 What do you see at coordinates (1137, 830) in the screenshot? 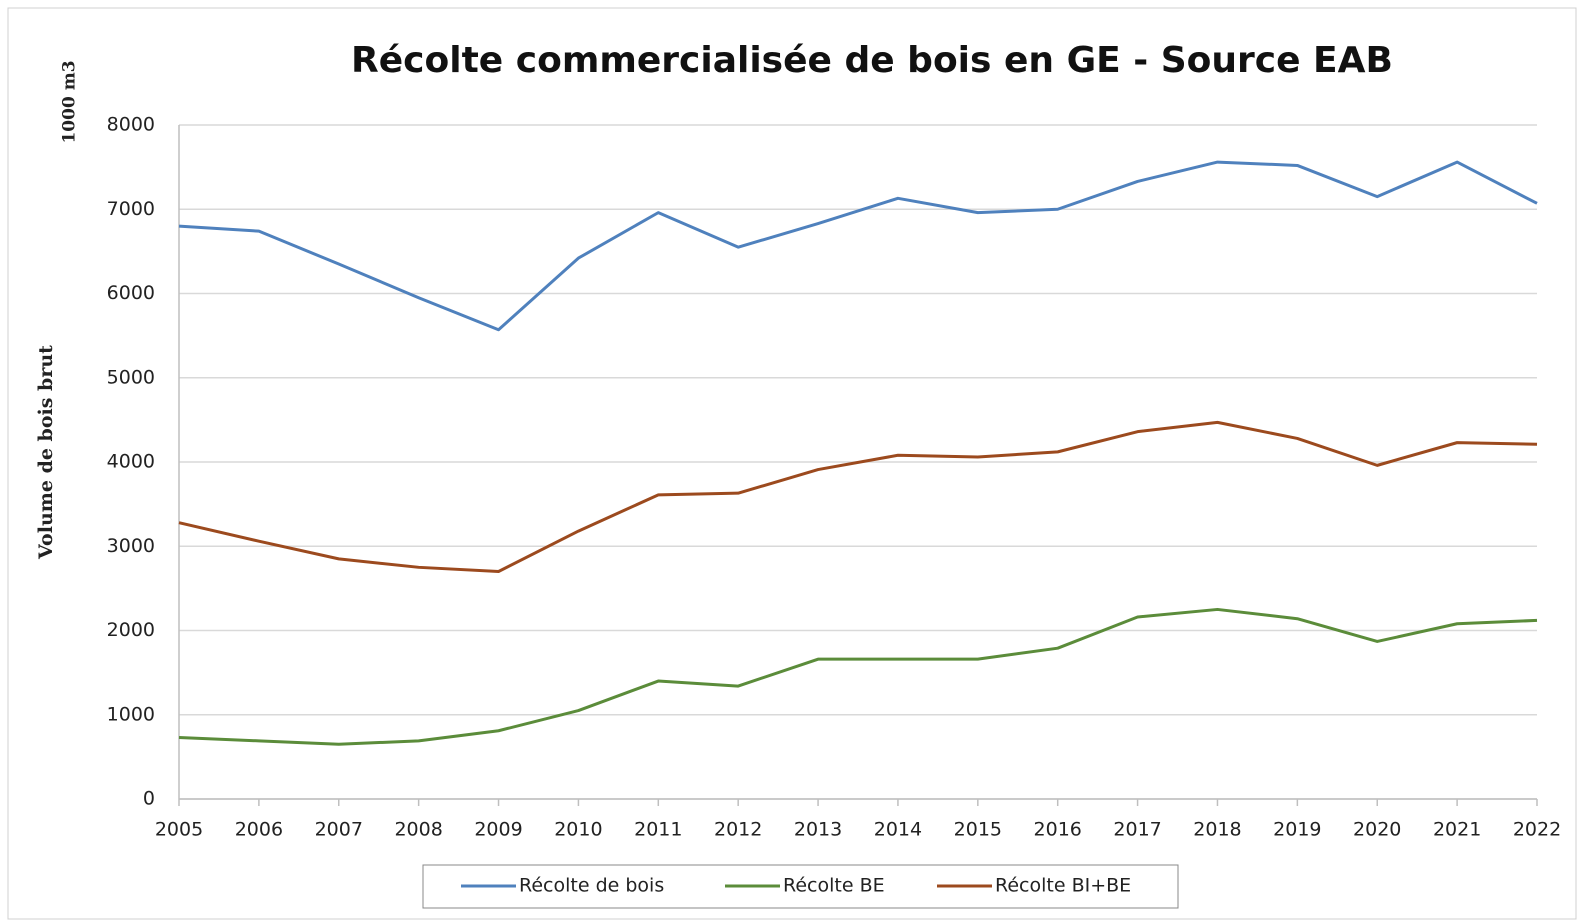
I see `x-tick-label: 2017` at bounding box center [1137, 830].